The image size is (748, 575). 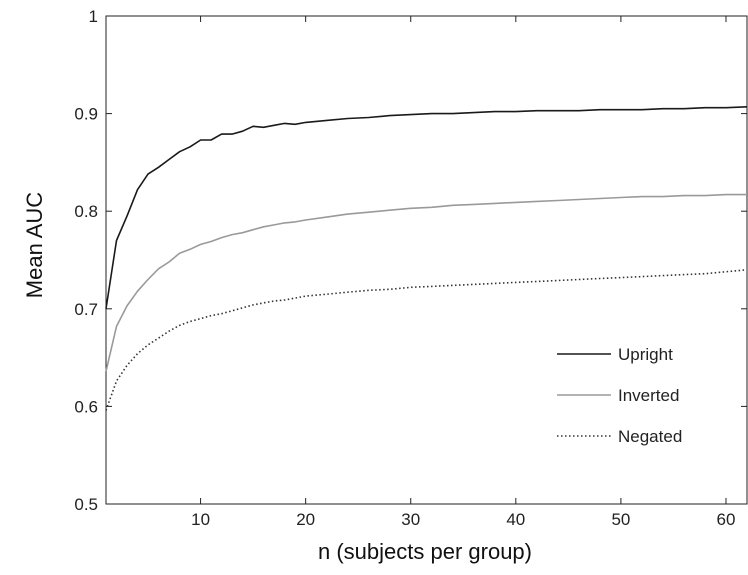 I want to click on y-tick-label: 0.6, so click(x=86, y=406).